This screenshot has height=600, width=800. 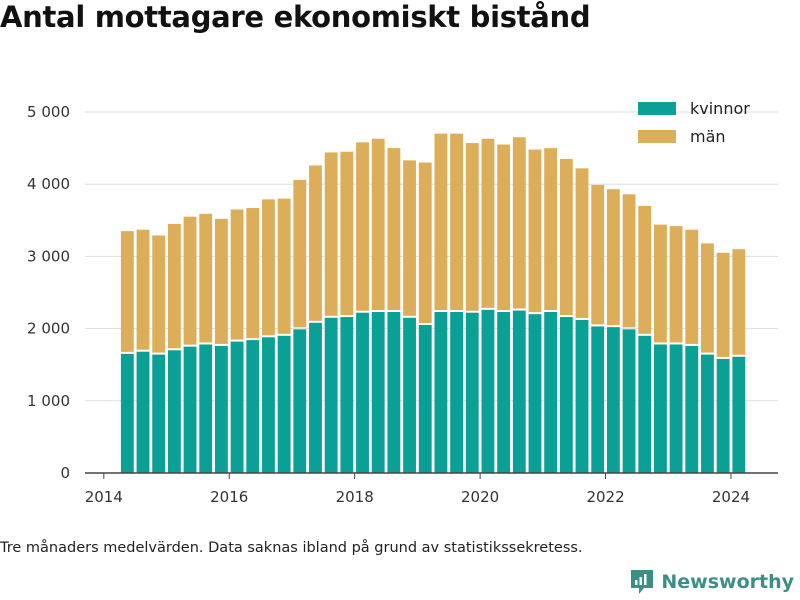 I want to click on x-tick-label: 2022, so click(x=605, y=497).